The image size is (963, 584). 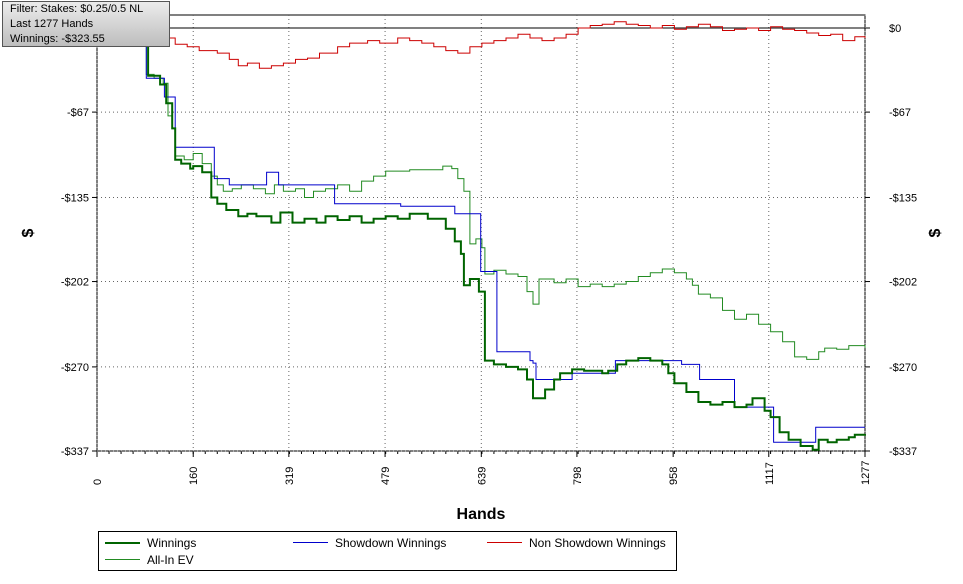 What do you see at coordinates (122, 559) in the screenshot?
I see `legend-swatch-all-in-ev` at bounding box center [122, 559].